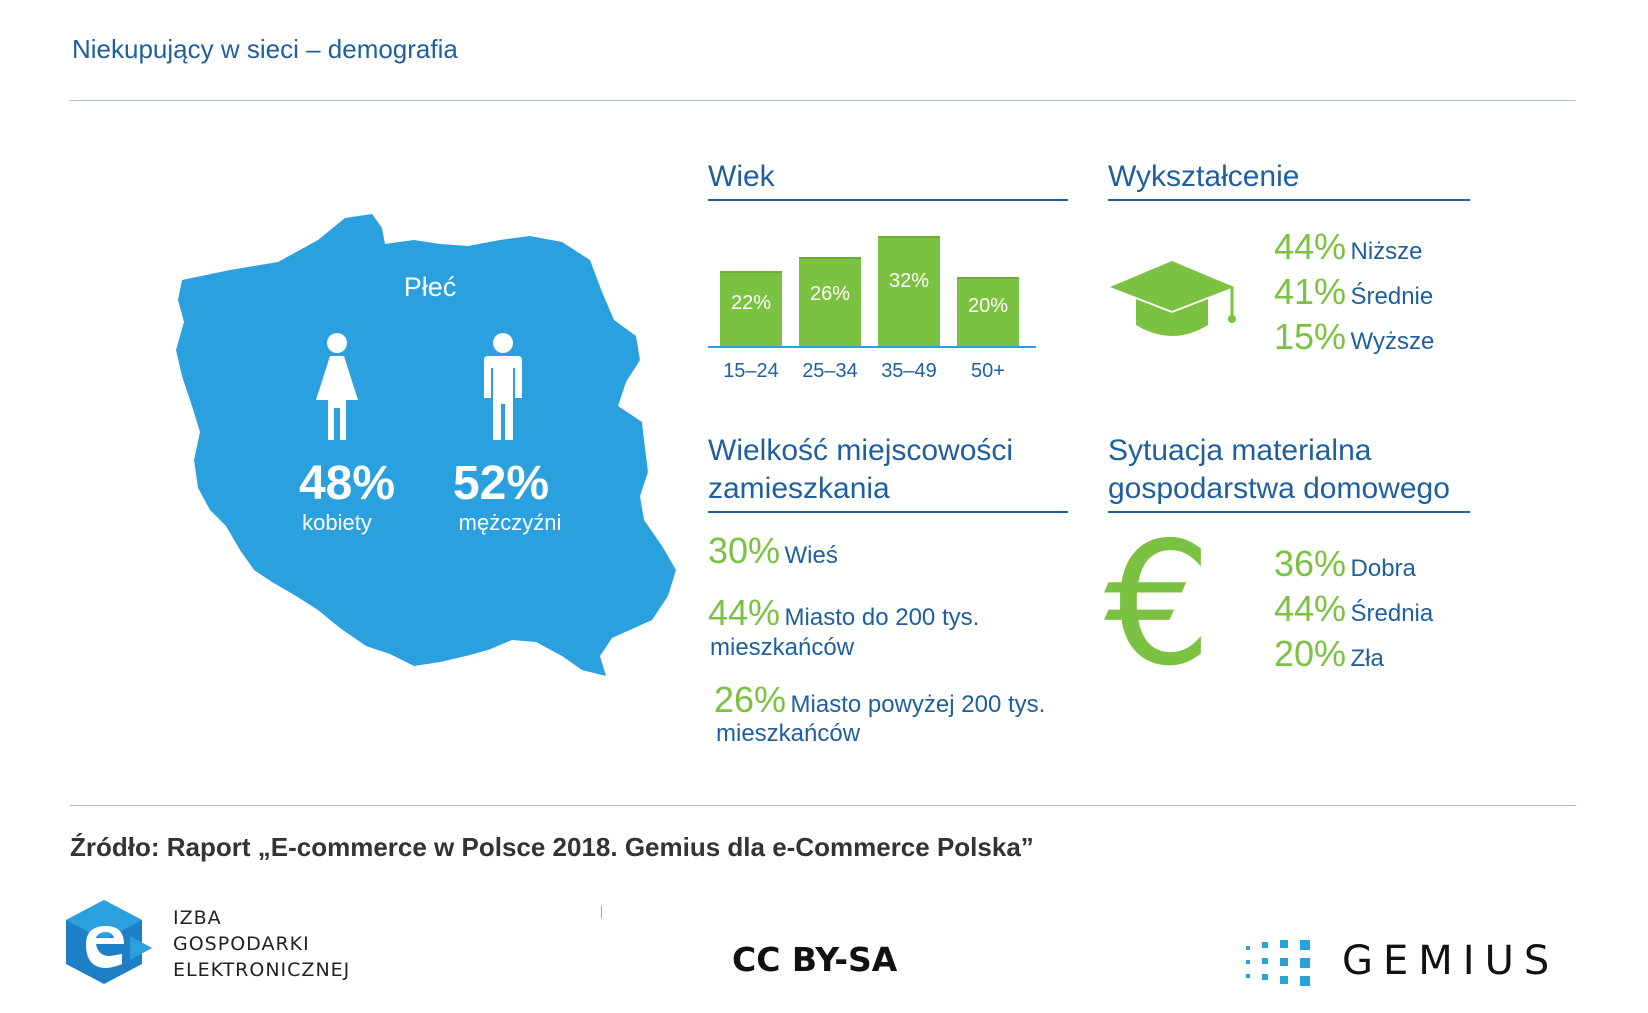  I want to click on education-heading-rule, so click(1289, 200).